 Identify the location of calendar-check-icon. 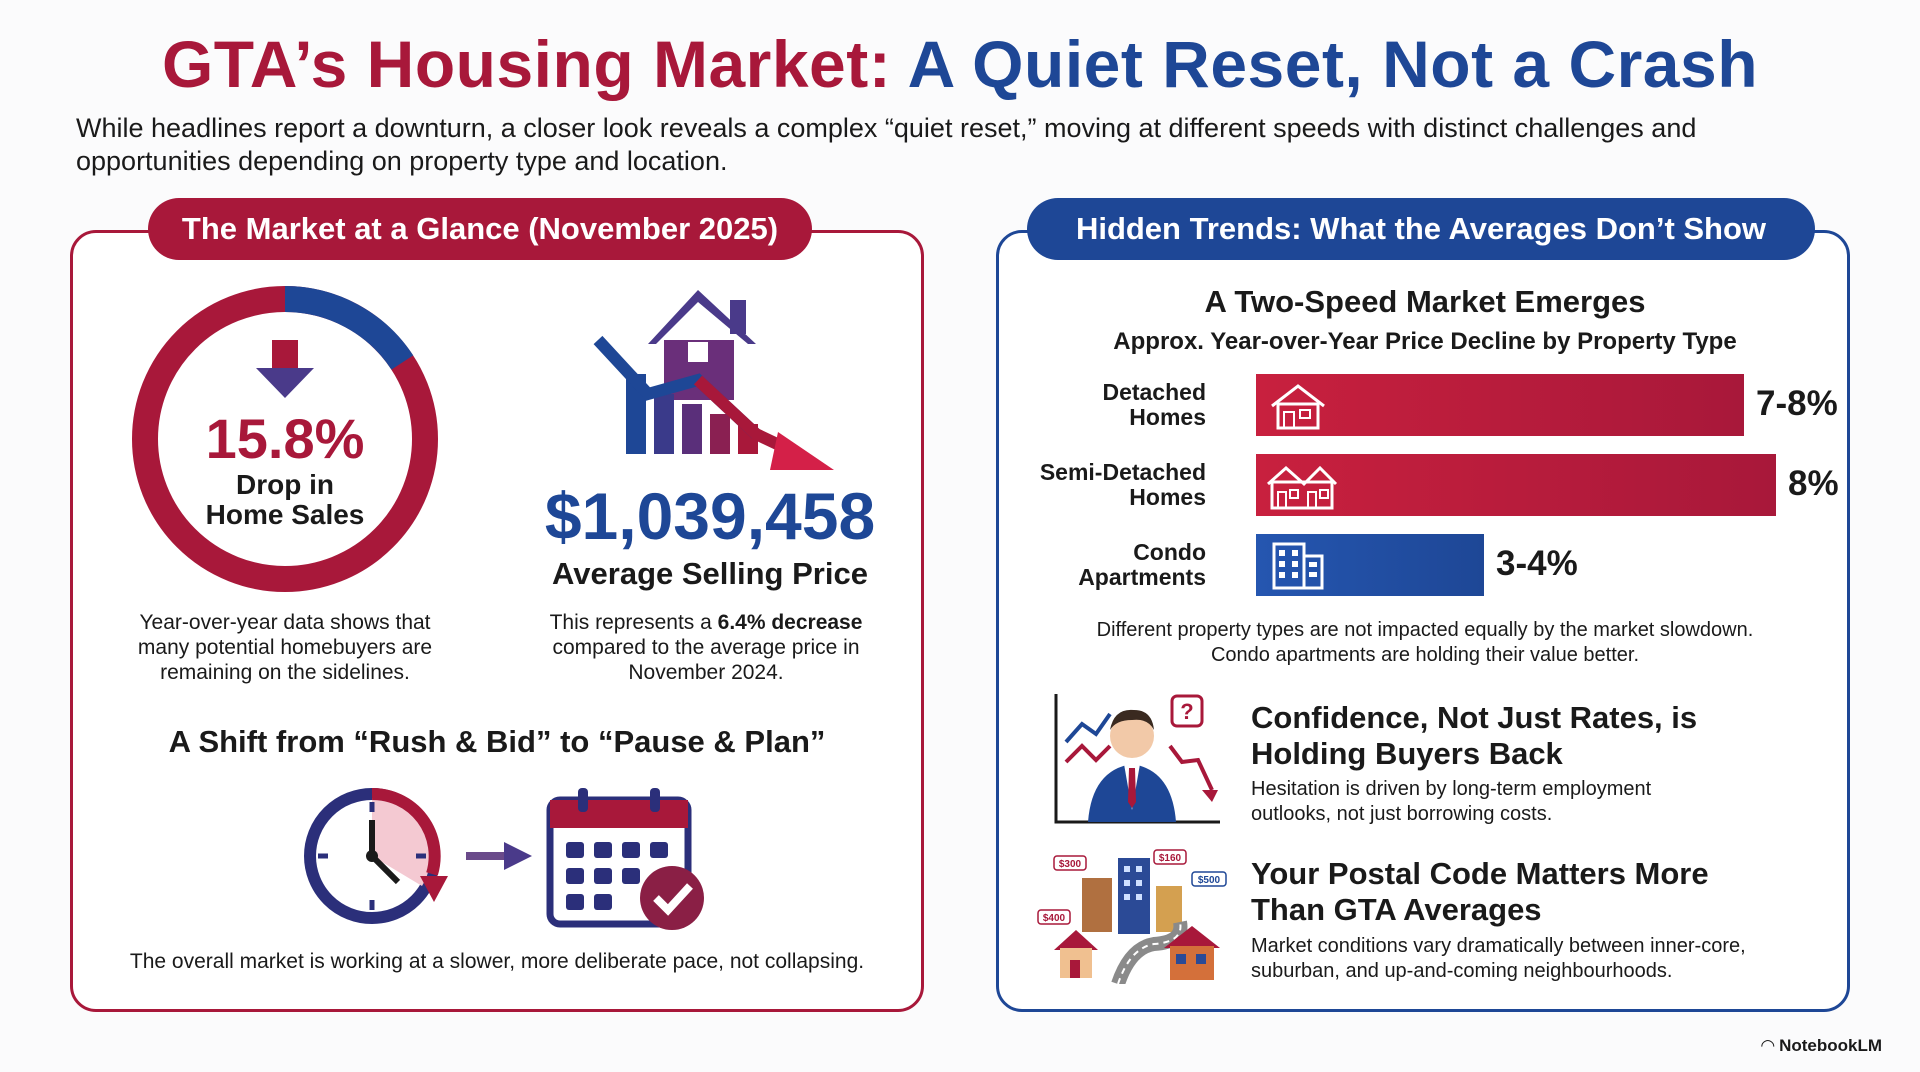
(625, 859).